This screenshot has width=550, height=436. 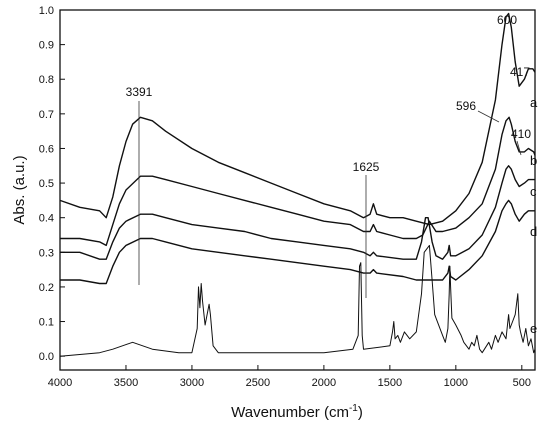 I want to click on y-tick-label: 0.7, so click(x=46, y=115).